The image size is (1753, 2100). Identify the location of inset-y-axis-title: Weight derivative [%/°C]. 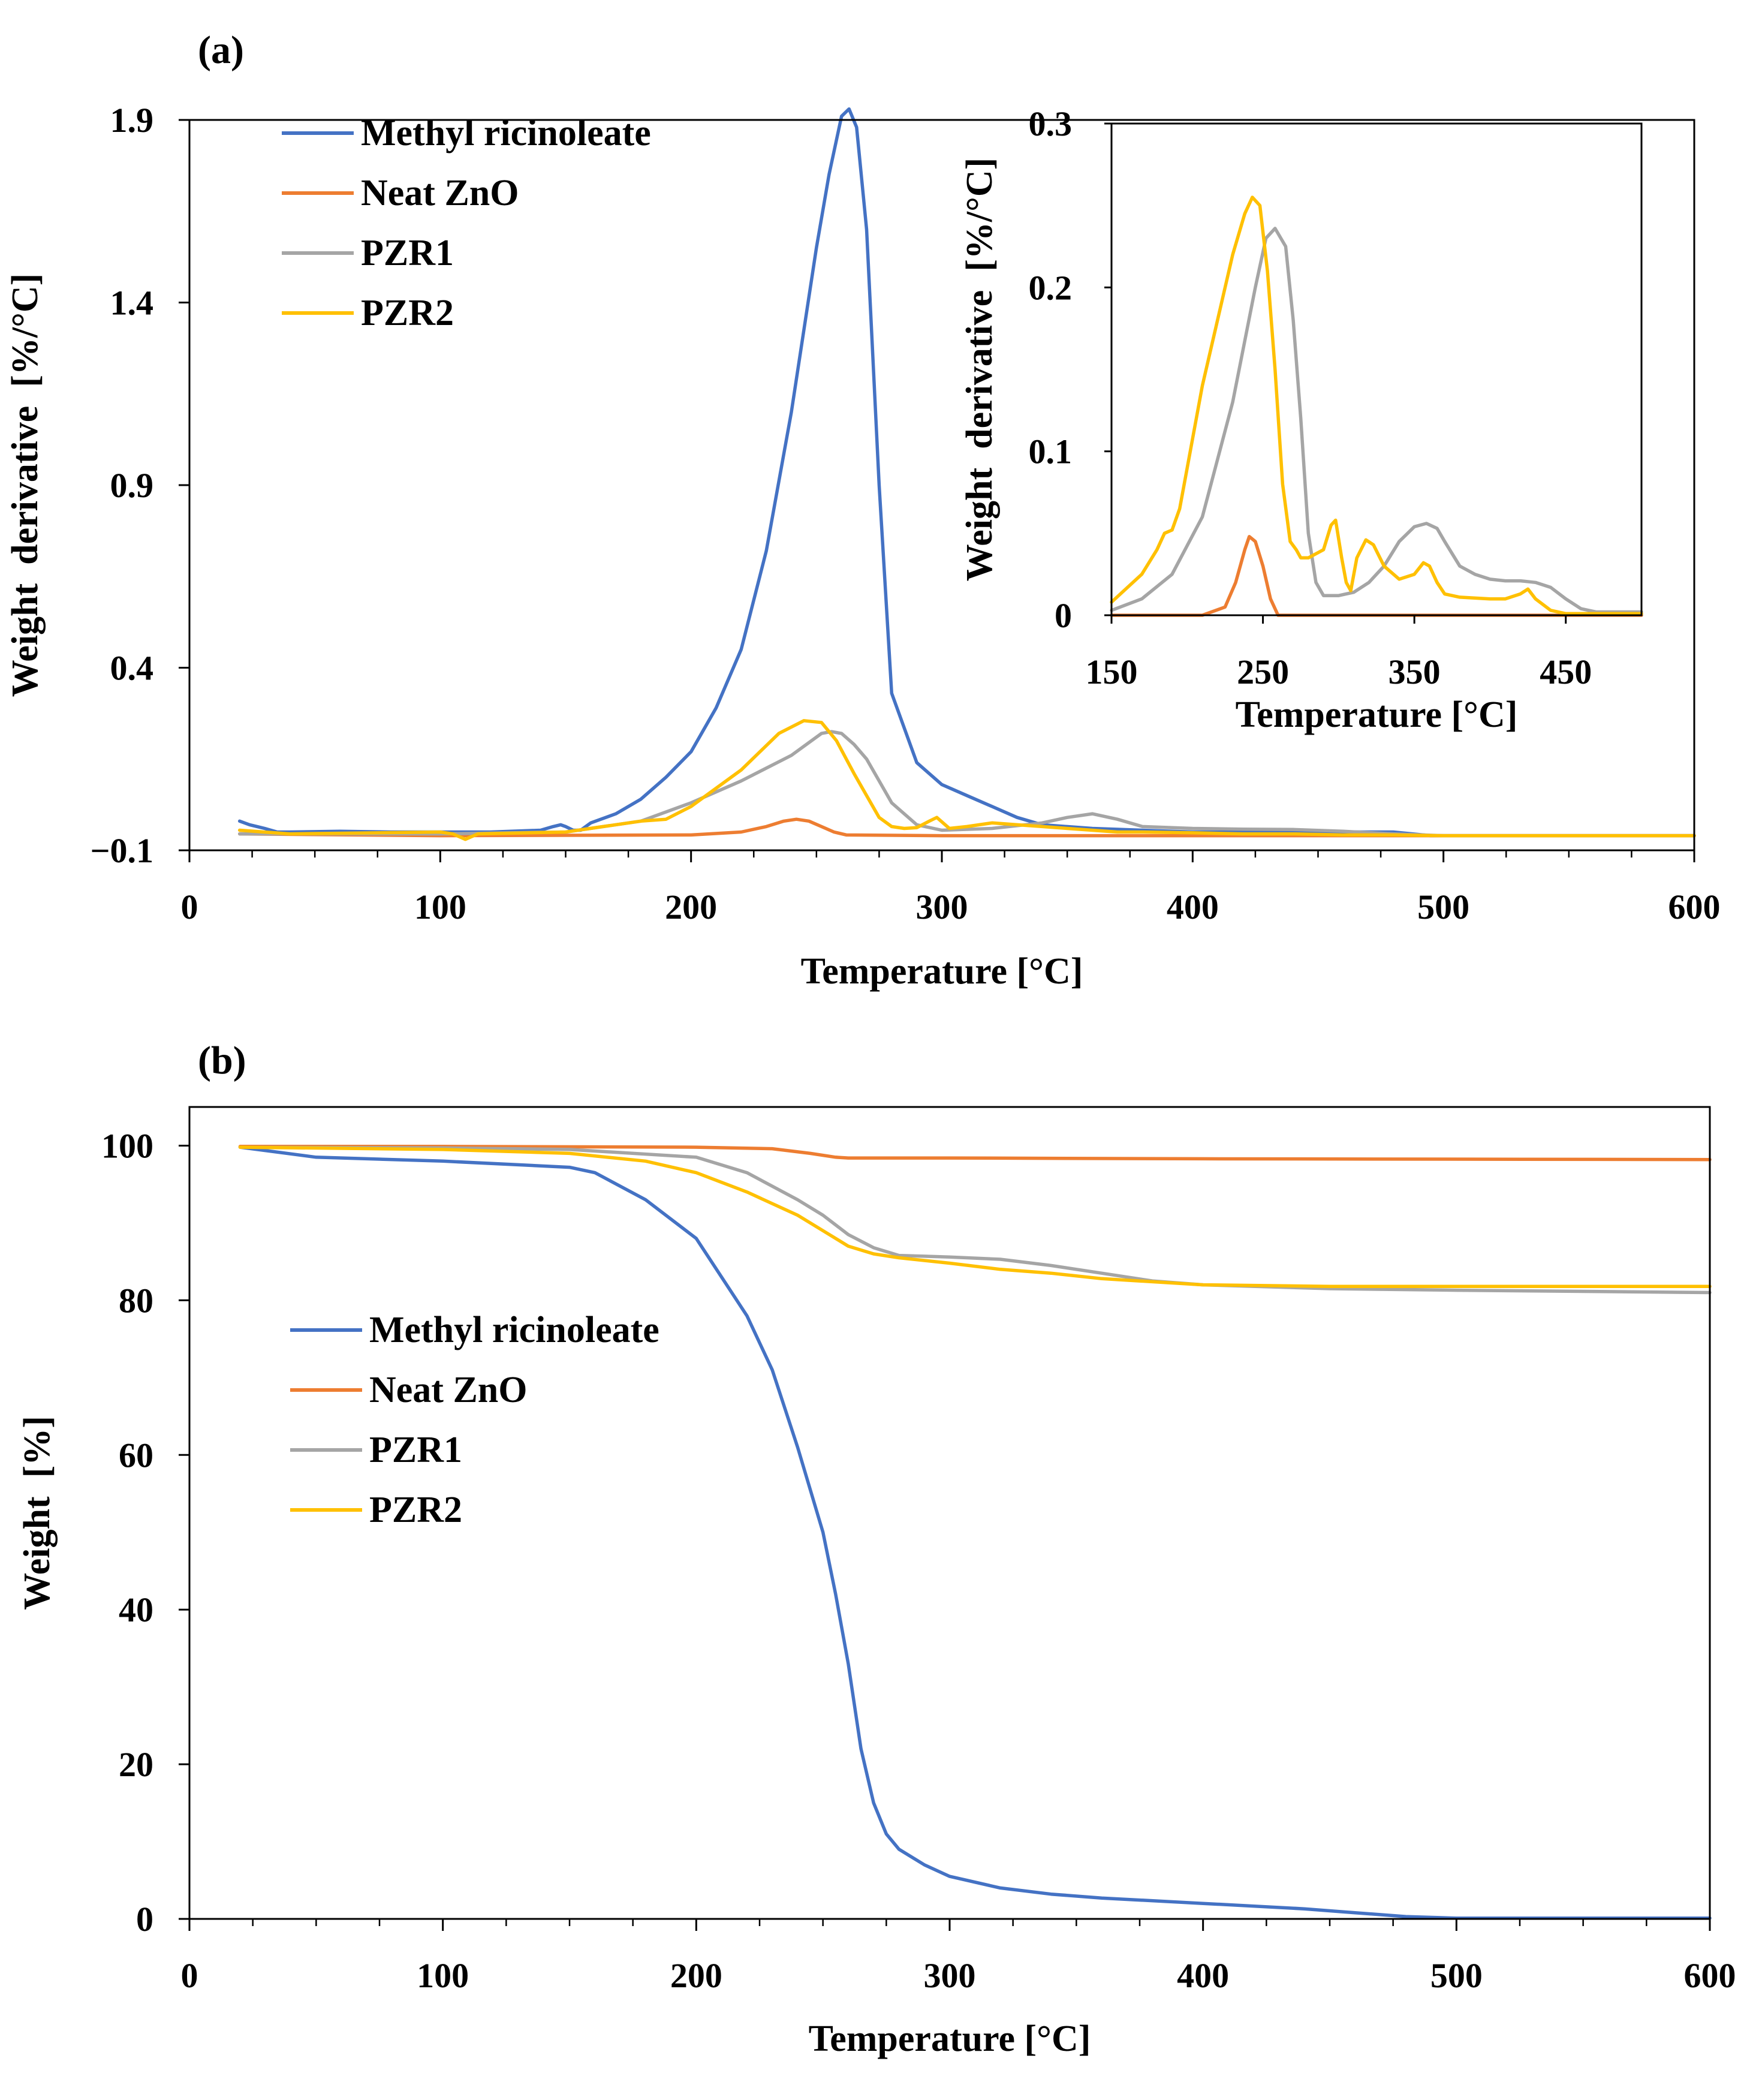
(979, 370).